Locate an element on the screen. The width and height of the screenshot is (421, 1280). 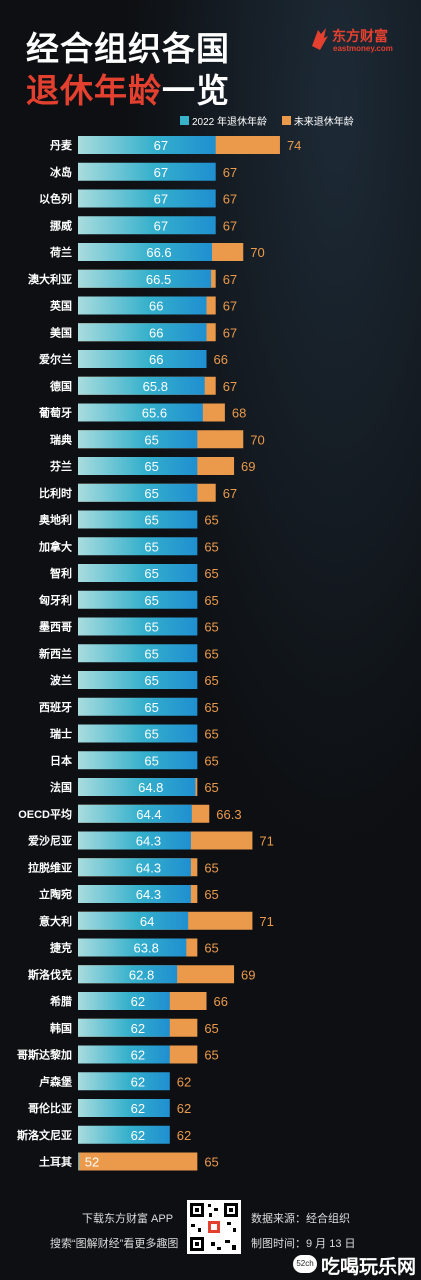
category-label: 哥伦比亚 is located at coordinates (50, 1108).